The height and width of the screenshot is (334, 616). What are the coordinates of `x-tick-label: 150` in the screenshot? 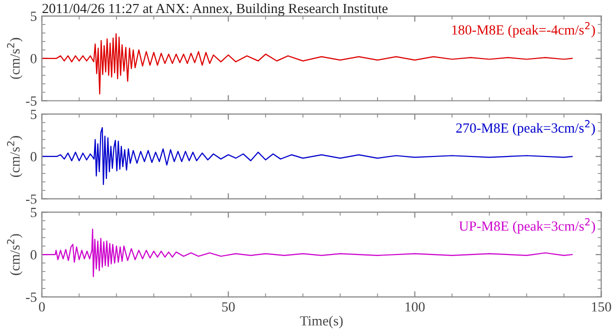 It's located at (602, 307).